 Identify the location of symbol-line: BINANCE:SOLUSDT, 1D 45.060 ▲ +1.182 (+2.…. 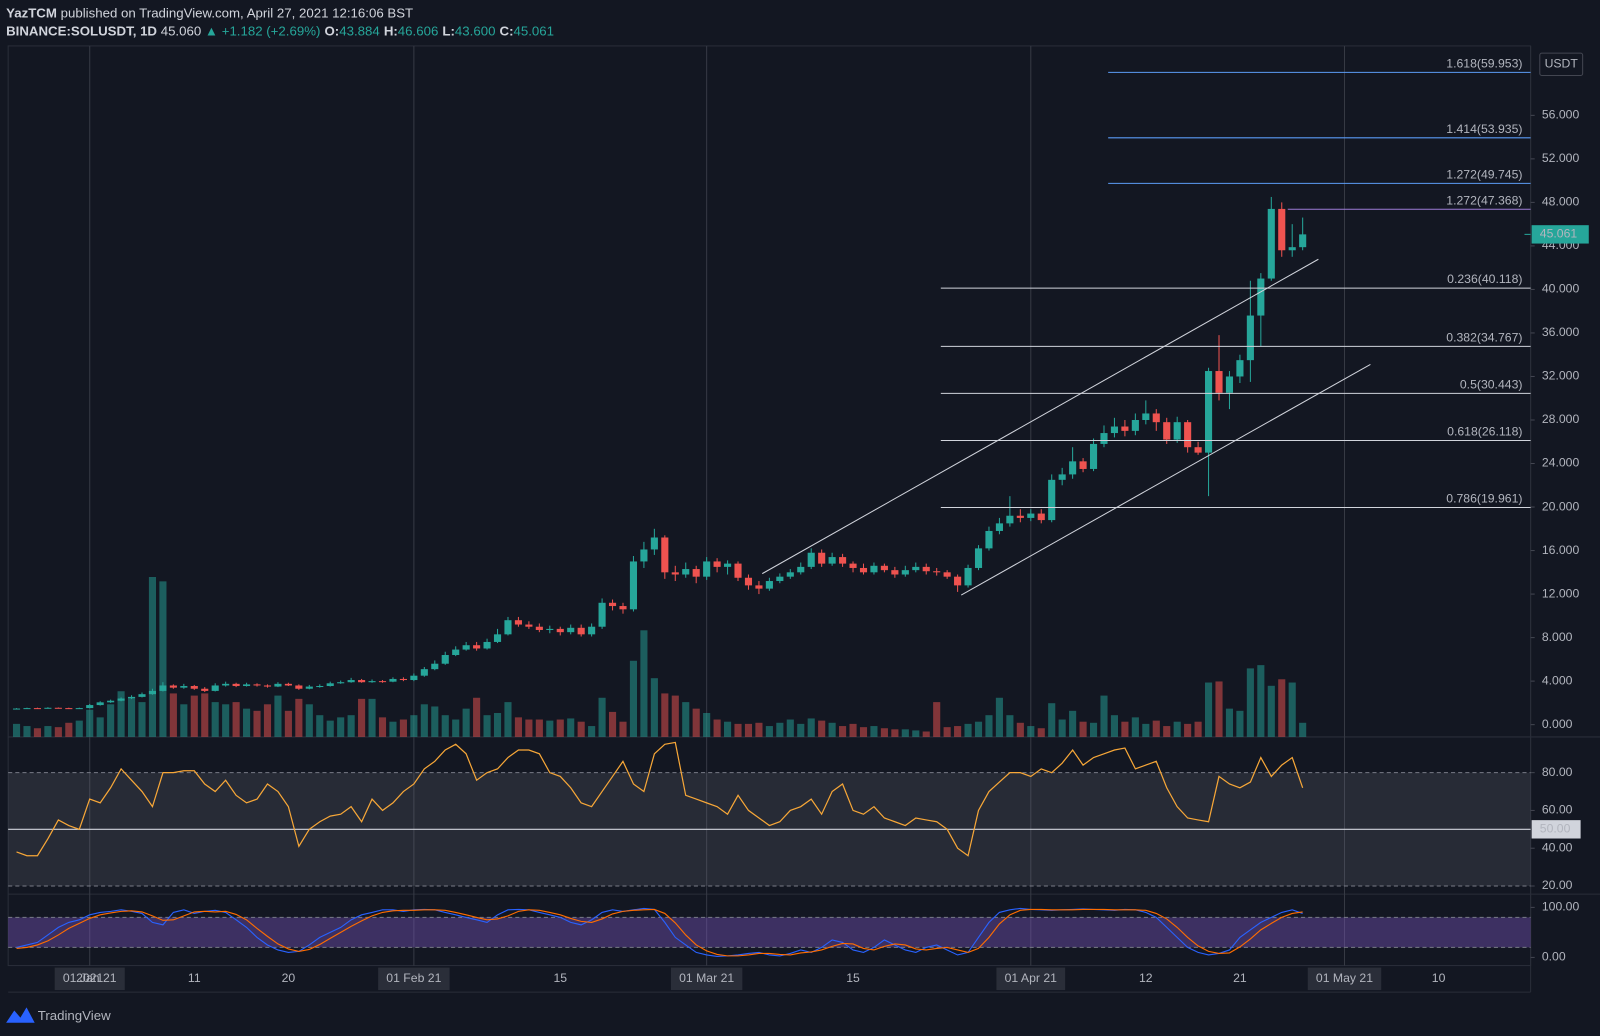
(280, 30).